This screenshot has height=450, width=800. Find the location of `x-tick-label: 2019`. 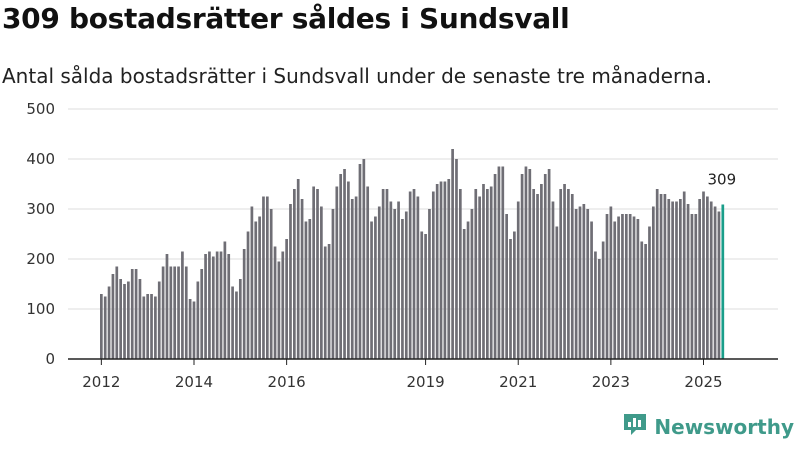

x-tick-label: 2019 is located at coordinates (425, 382).